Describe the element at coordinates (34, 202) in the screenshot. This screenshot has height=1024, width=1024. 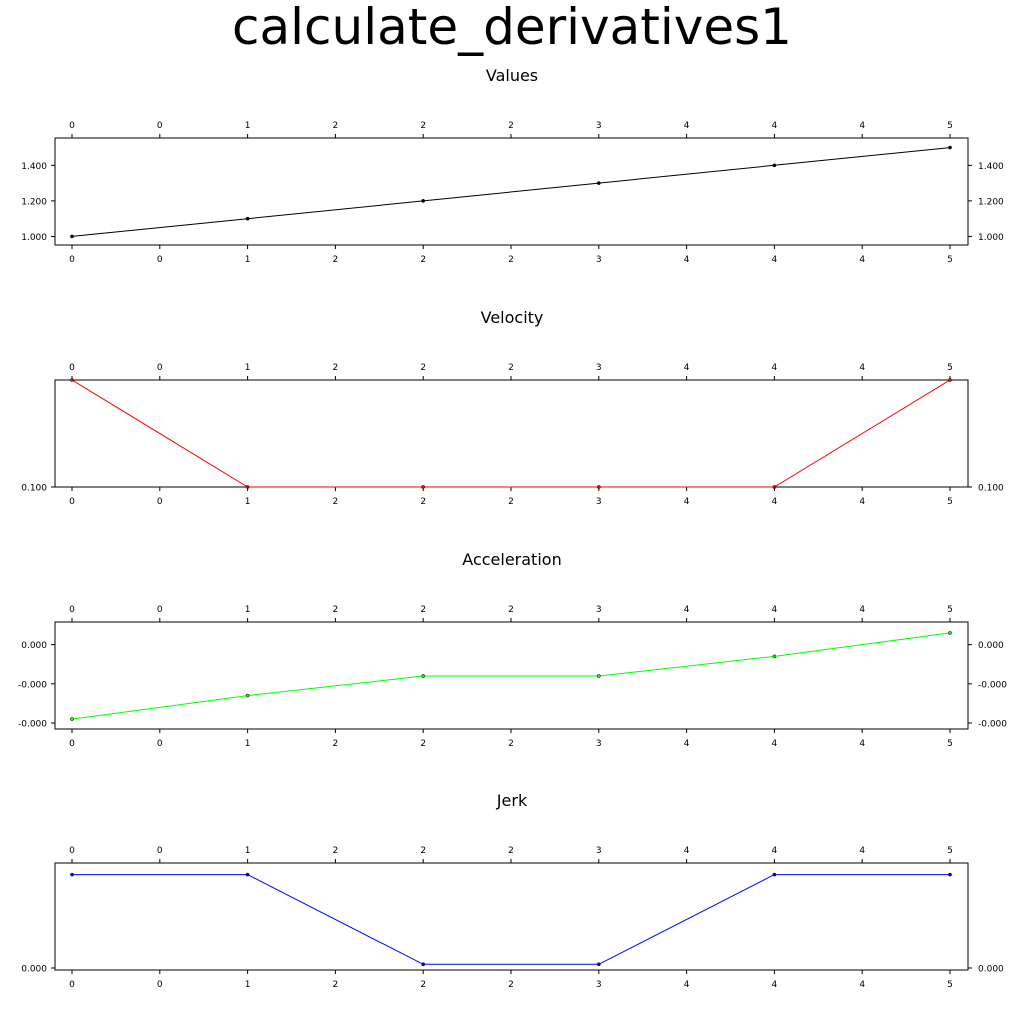
I see `y-tick-label-left: 1.200` at that location.